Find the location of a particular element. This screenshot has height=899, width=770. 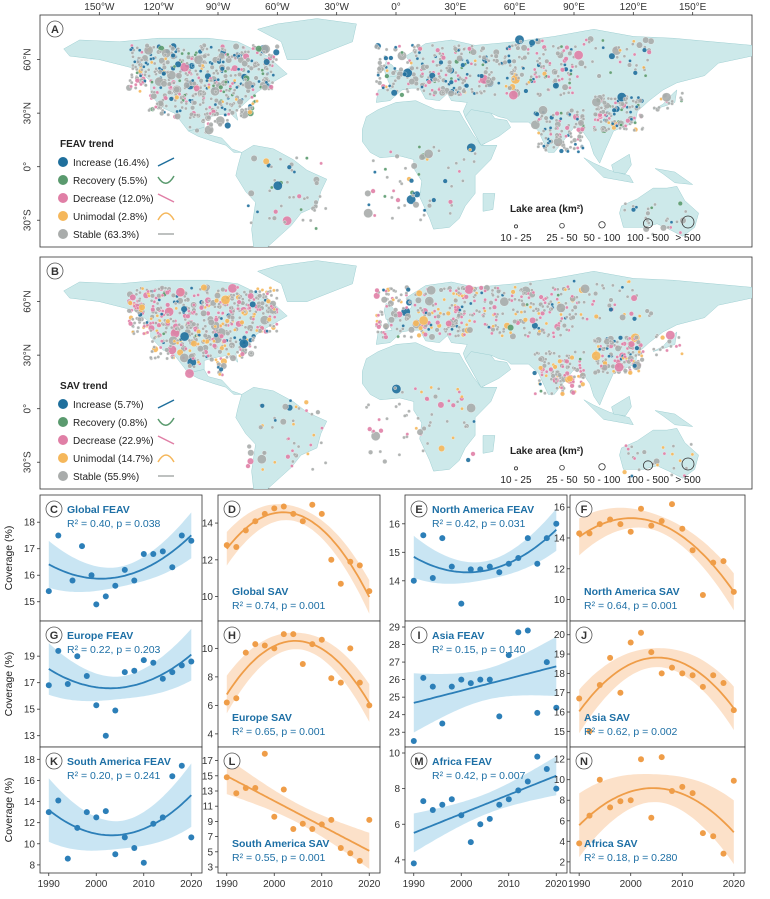

lat-tick-label: 30°S is located at coordinates (28, 220).